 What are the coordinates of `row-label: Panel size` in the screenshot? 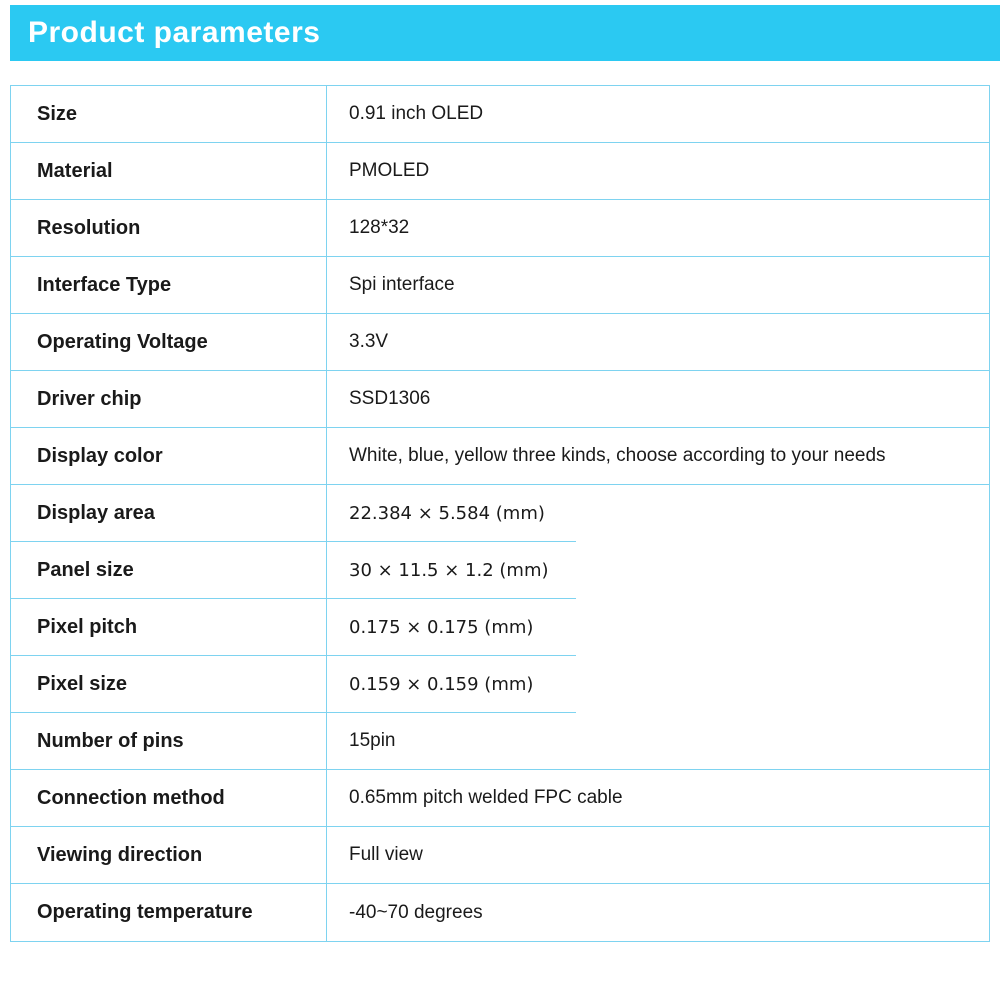 It's located at (85, 570).